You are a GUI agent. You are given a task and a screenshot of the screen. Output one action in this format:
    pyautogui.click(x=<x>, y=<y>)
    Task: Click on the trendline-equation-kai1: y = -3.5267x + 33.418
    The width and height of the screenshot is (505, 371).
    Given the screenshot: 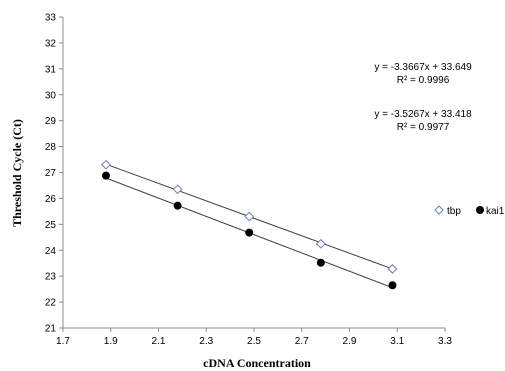 What is the action you would take?
    pyautogui.click(x=423, y=114)
    